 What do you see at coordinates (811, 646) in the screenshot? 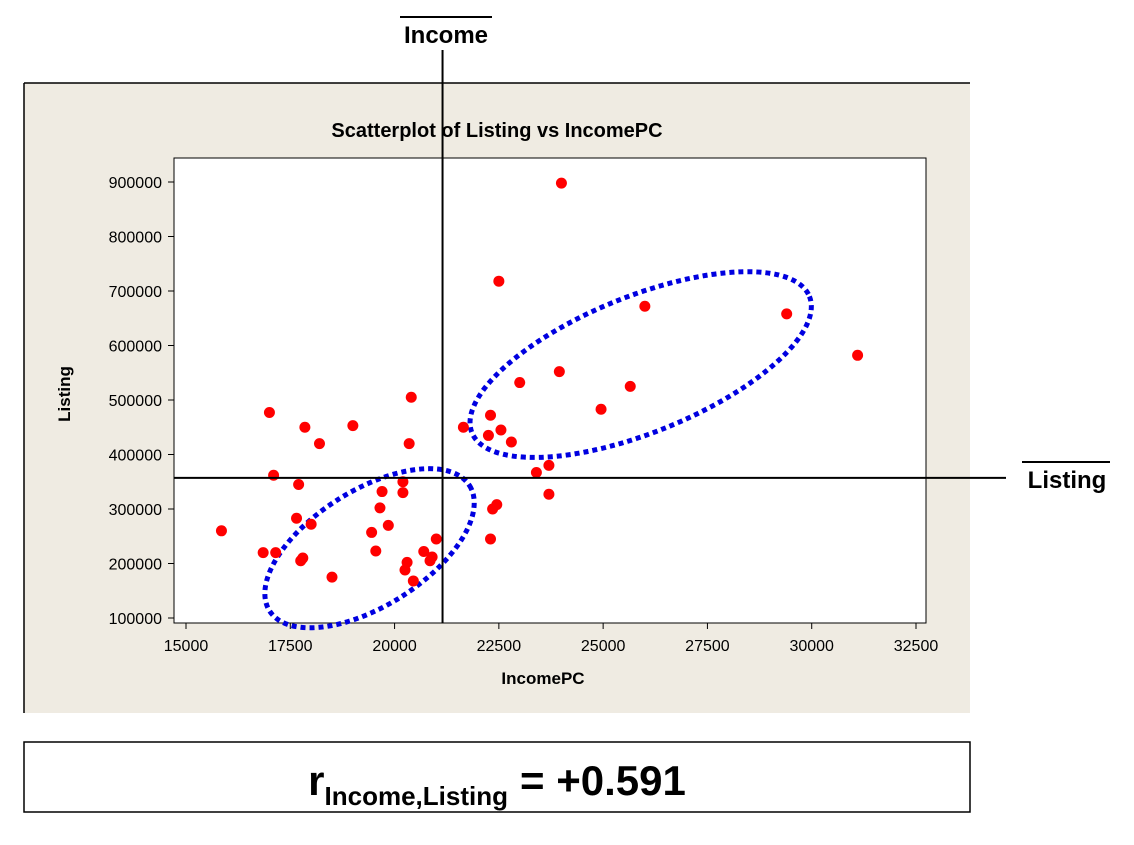
I see `x-tick-label: 30000` at bounding box center [811, 646].